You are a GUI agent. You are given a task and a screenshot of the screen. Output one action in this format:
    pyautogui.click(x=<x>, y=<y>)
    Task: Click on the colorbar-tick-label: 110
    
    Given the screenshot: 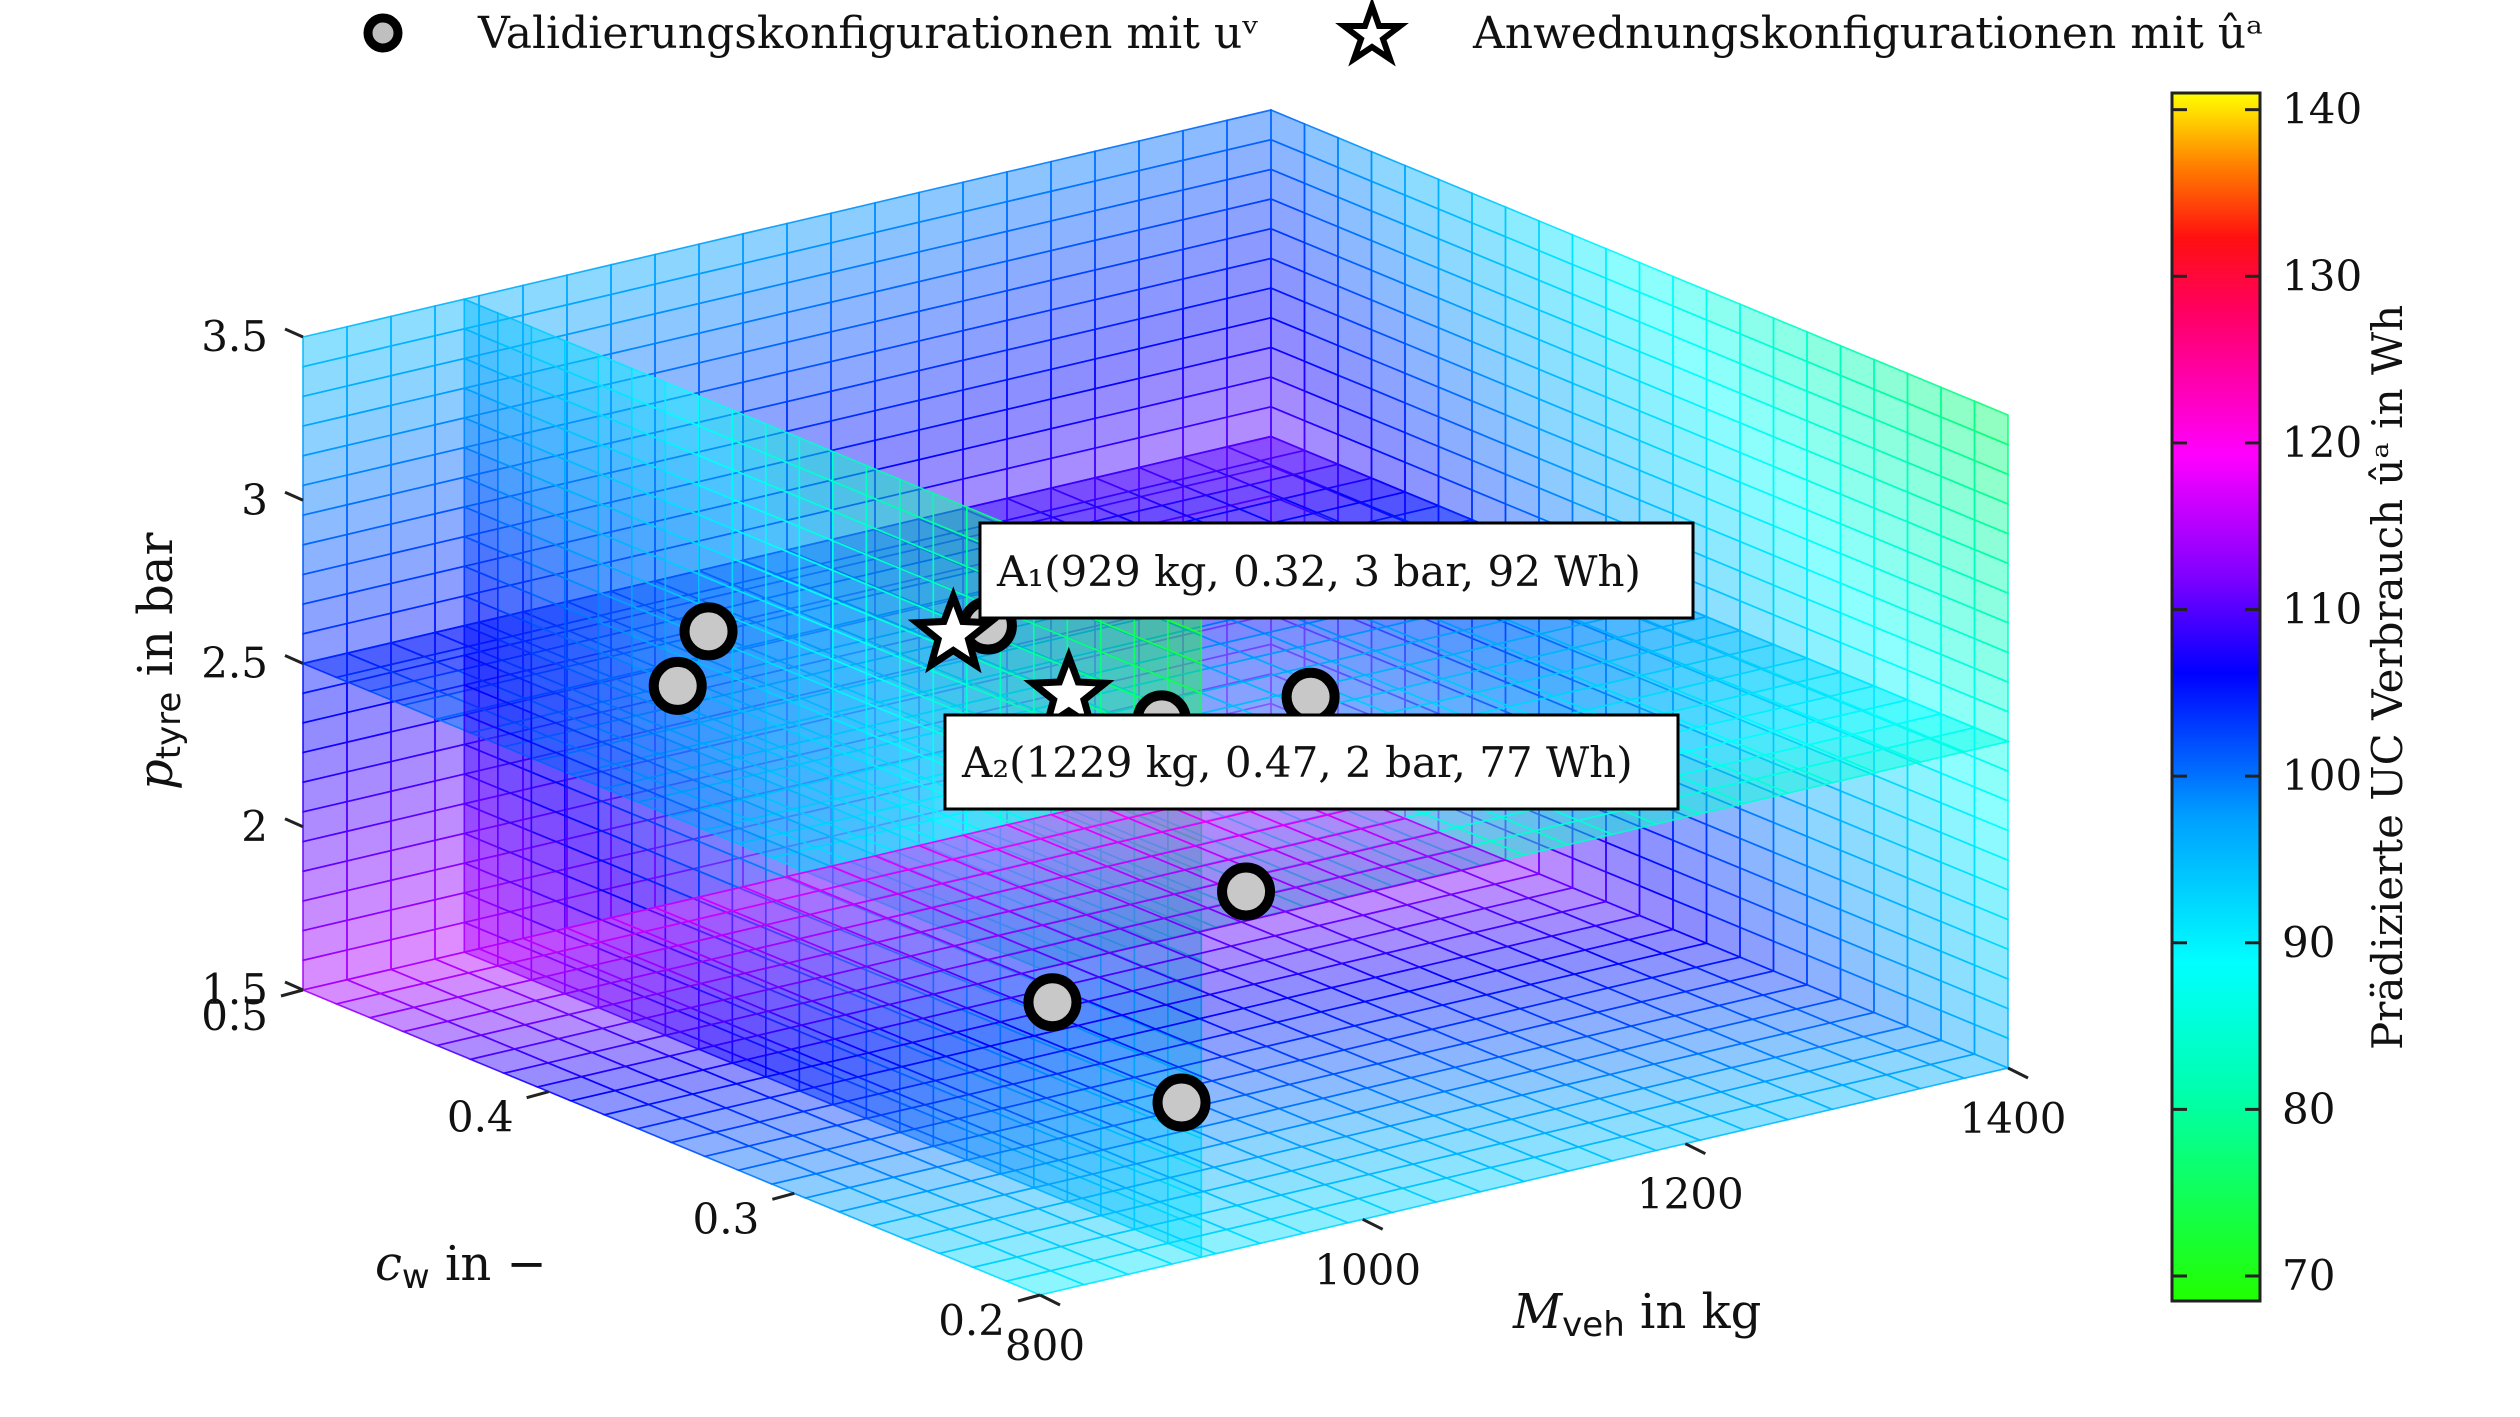 What is the action you would take?
    pyautogui.click(x=2322, y=609)
    